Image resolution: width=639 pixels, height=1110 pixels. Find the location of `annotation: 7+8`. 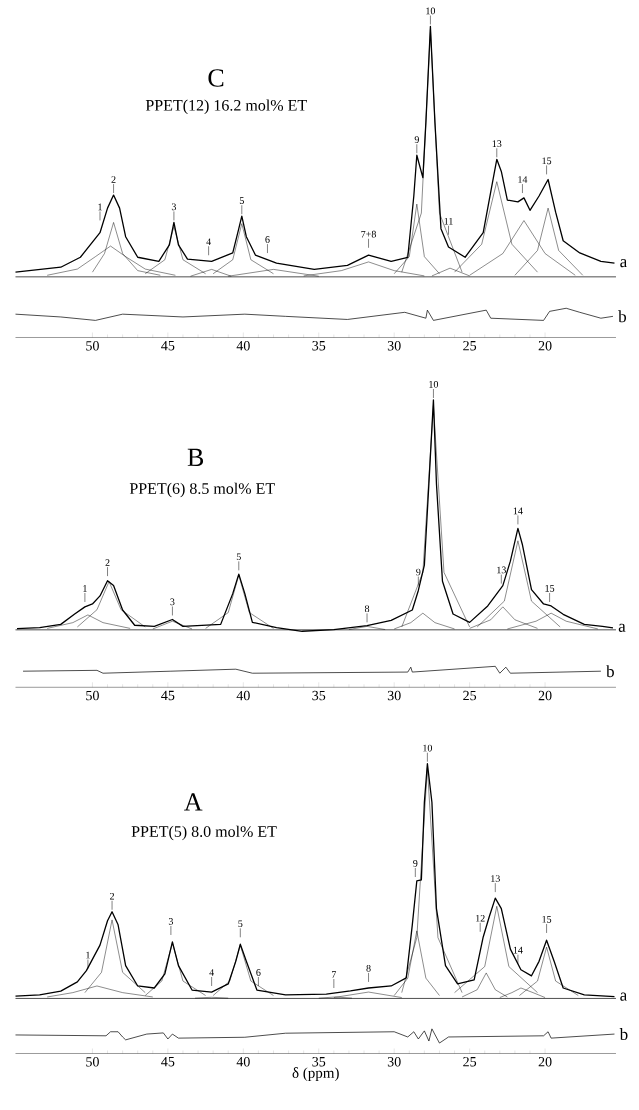

annotation: 7+8 is located at coordinates (368, 234).